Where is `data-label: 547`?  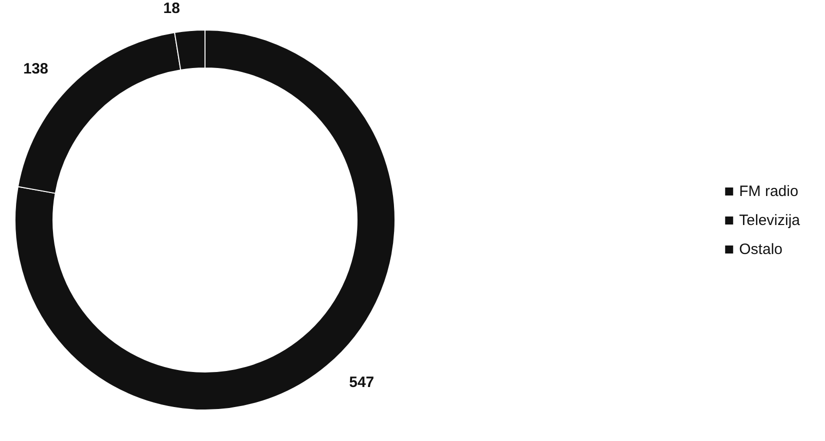 data-label: 547 is located at coordinates (361, 383).